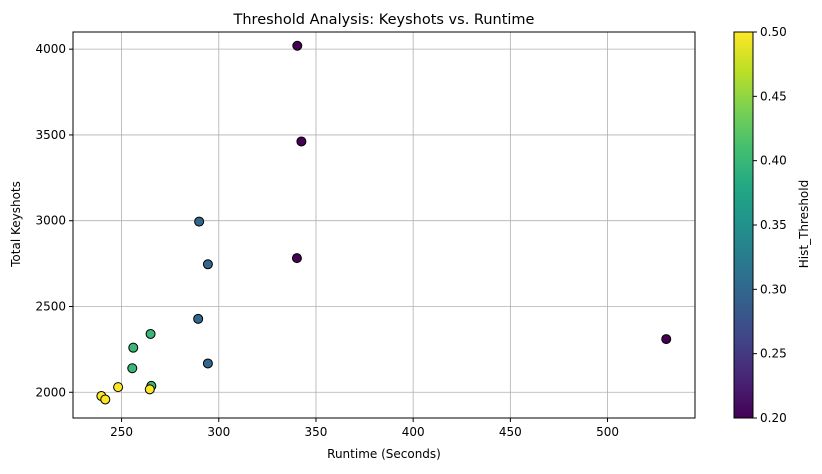 The width and height of the screenshot is (822, 474). Describe the element at coordinates (50, 49) in the screenshot. I see `y-tick-label: 4000` at that location.